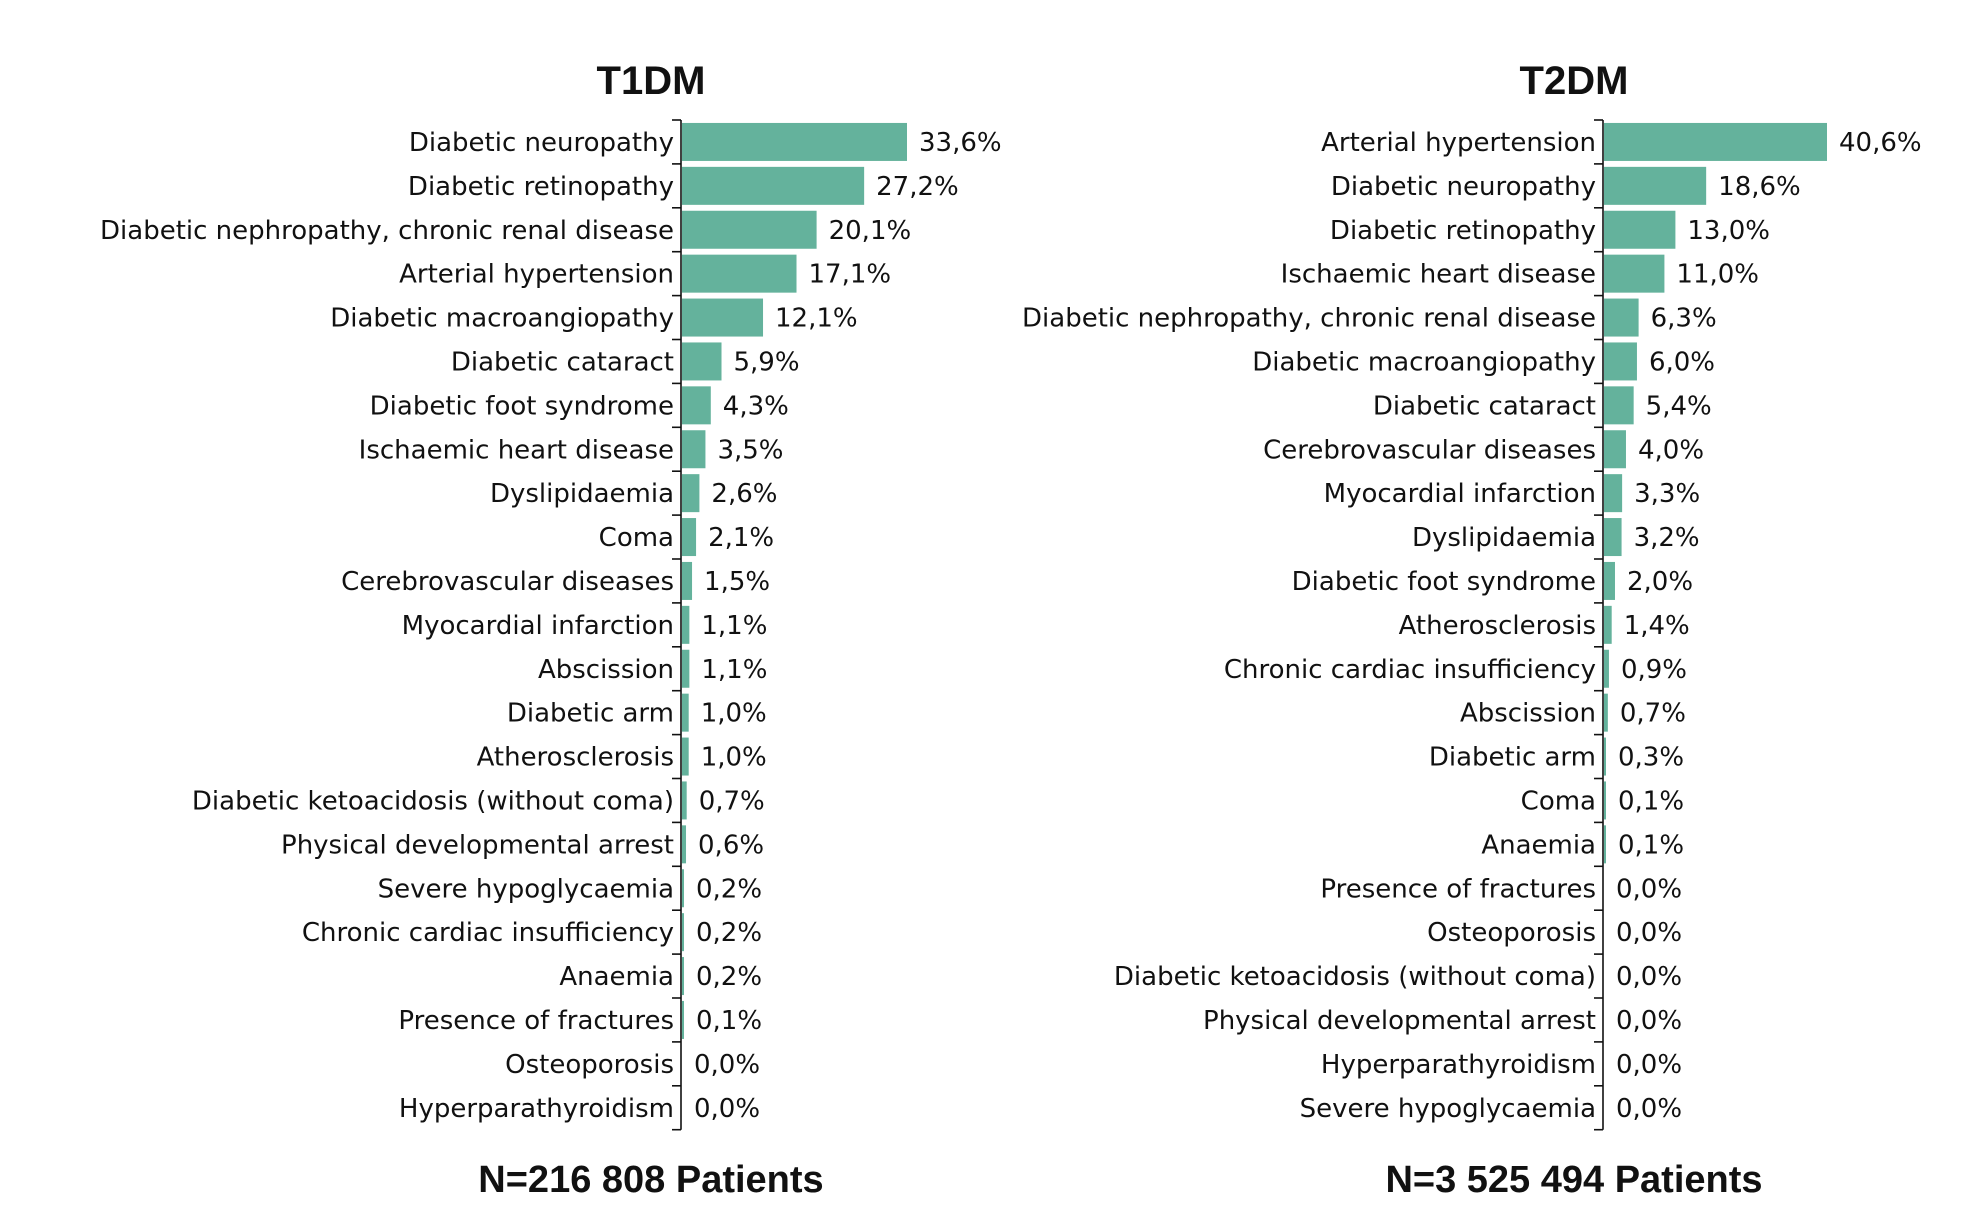 The height and width of the screenshot is (1208, 1964). I want to click on t2dm-category-label: Abscission, so click(1528, 714).